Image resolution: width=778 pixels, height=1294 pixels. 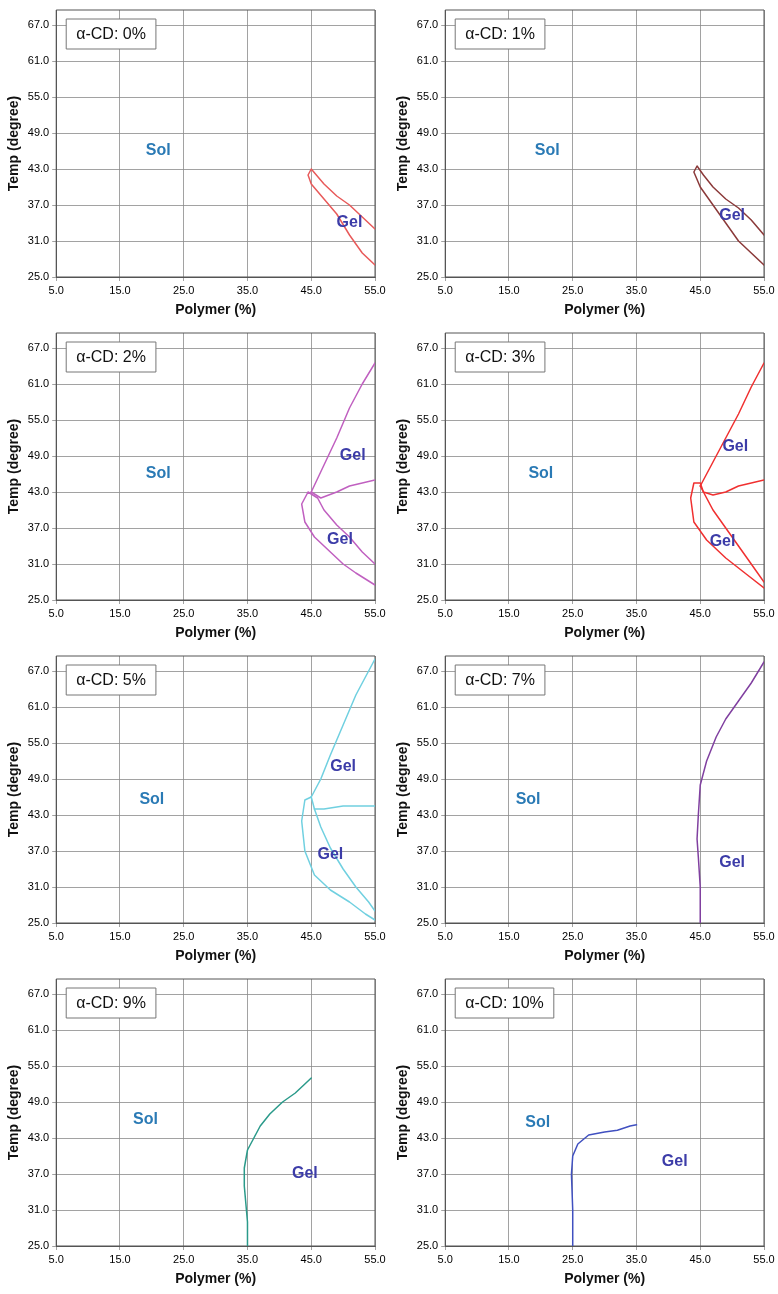 What do you see at coordinates (111, 1003) in the screenshot?
I see `text: α-CD: 9%` at bounding box center [111, 1003].